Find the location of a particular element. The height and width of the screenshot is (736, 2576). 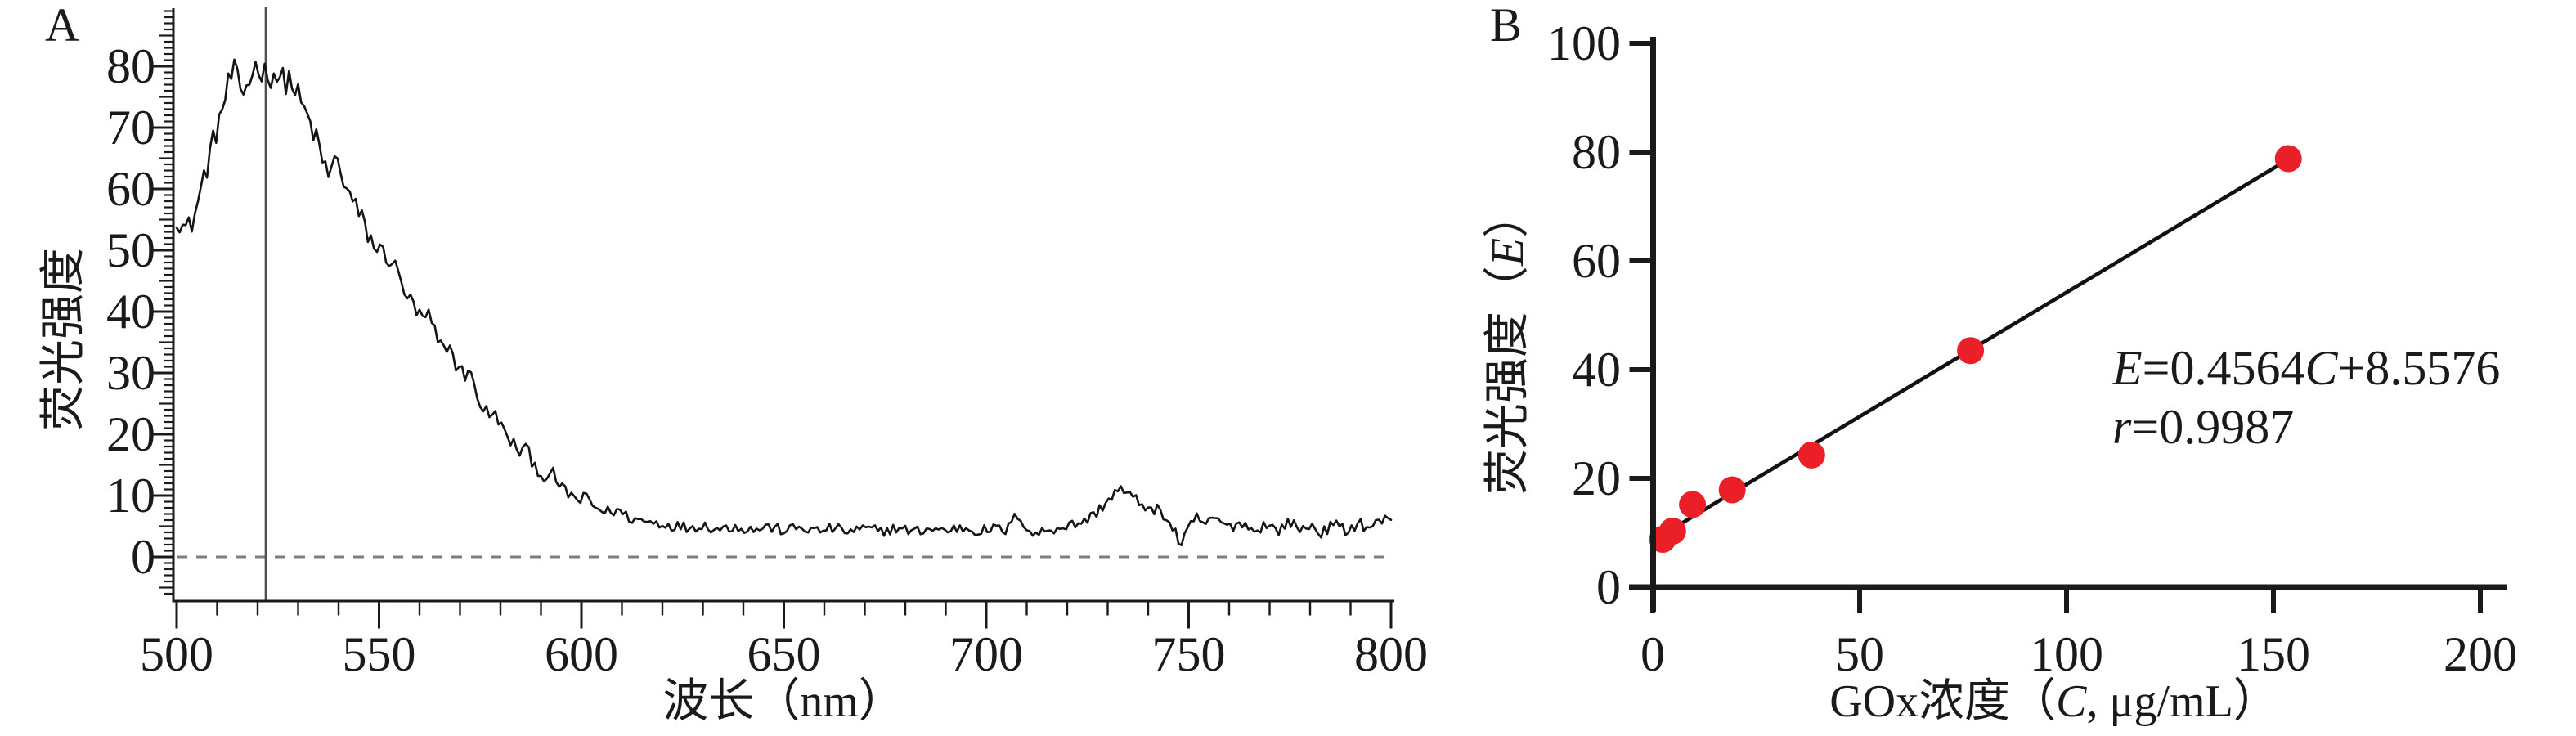

panel-a-x-tick-label: 800 is located at coordinates (1391, 654).